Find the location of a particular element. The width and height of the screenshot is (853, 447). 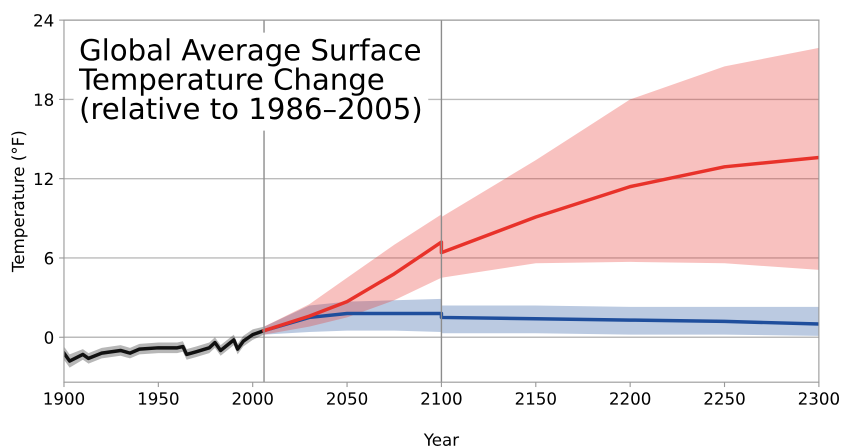

x-tick-label: 2000 is located at coordinates (252, 398).